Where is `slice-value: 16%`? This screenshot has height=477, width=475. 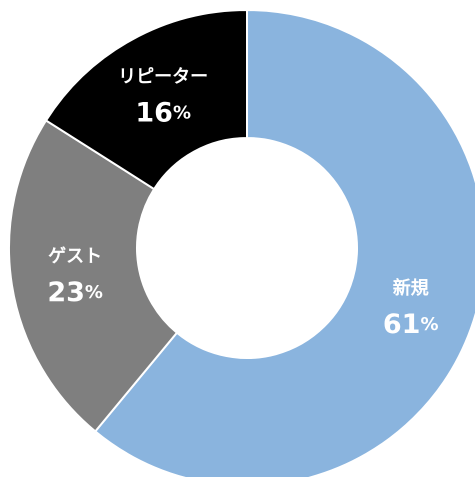 slice-value: 16% is located at coordinates (163, 112).